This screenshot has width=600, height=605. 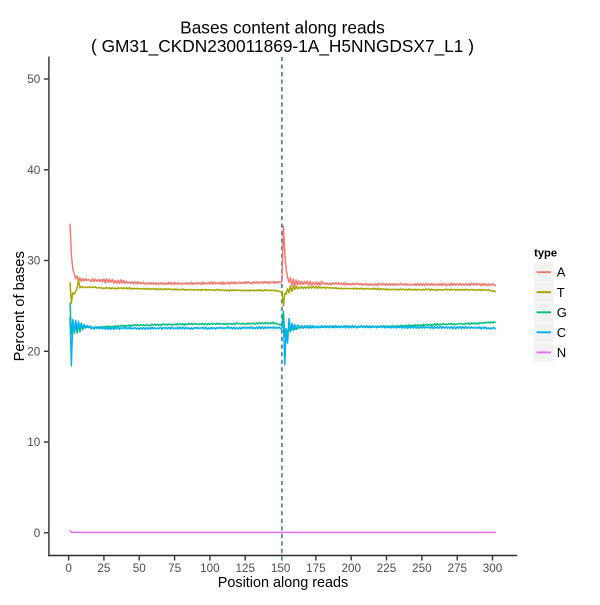 I want to click on svg-text: 275, so click(x=457, y=568).